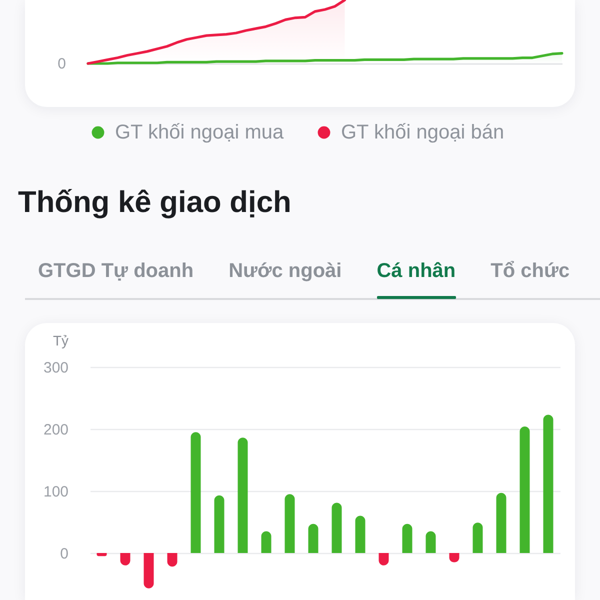 The width and height of the screenshot is (600, 600). Describe the element at coordinates (416, 271) in the screenshot. I see `tab-label: Cá nhân` at that location.